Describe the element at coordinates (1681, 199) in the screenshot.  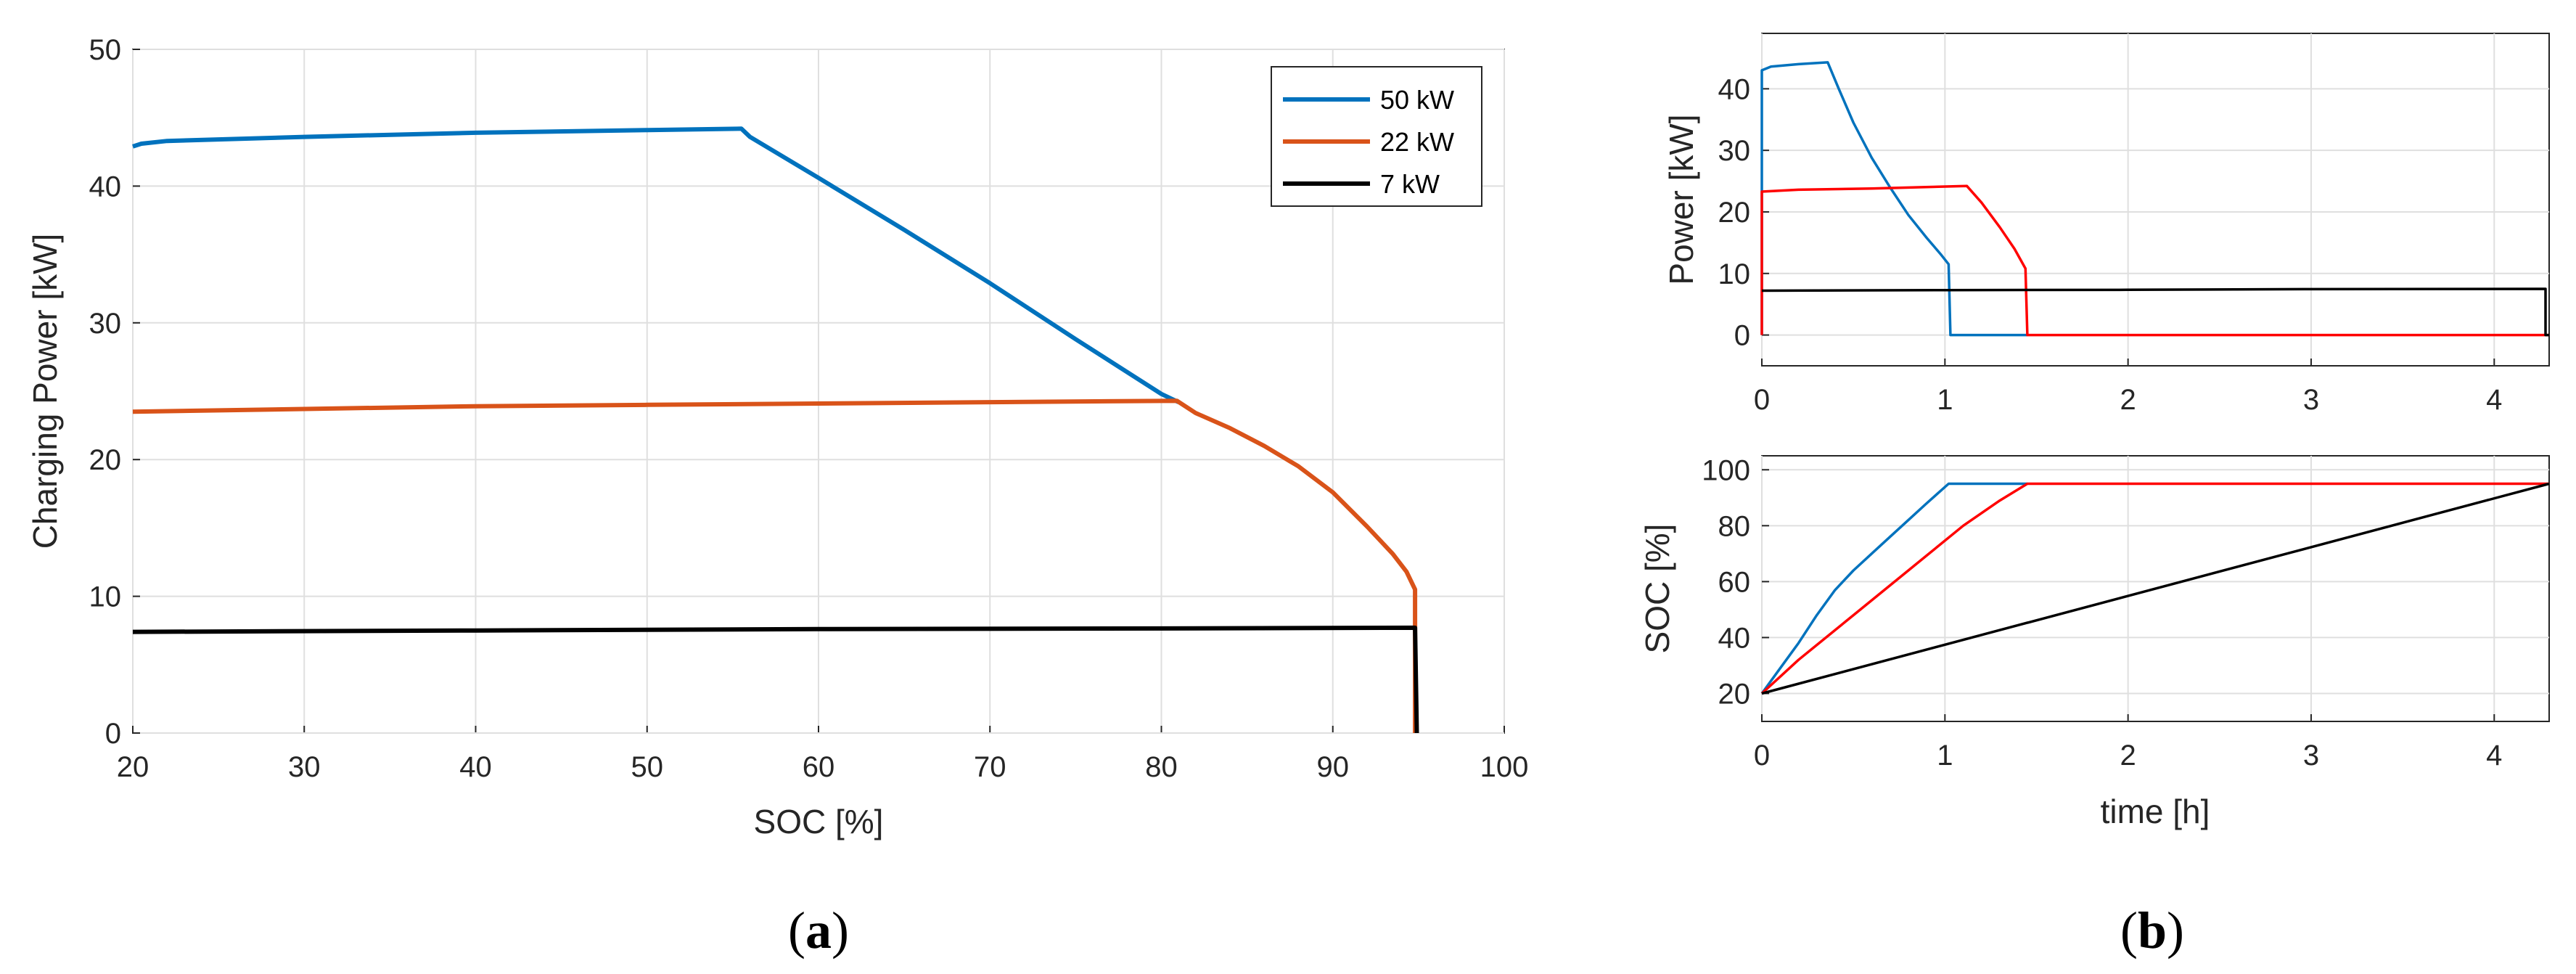
I see `y-axis-label: Power [kW]` at that location.